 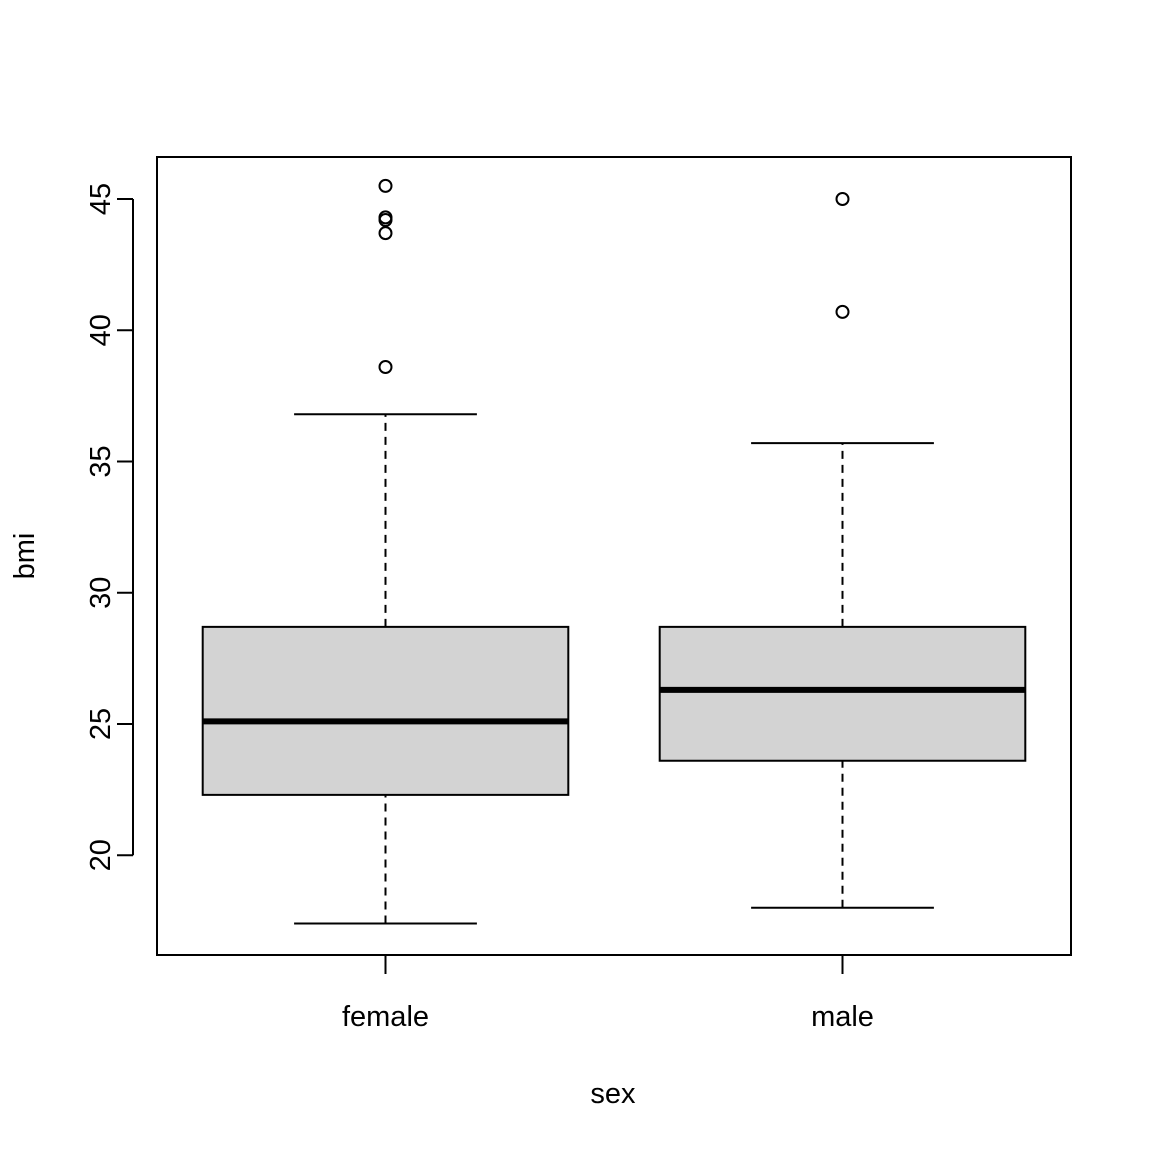 What do you see at coordinates (101, 724) in the screenshot?
I see `y-tick-label: 25` at bounding box center [101, 724].